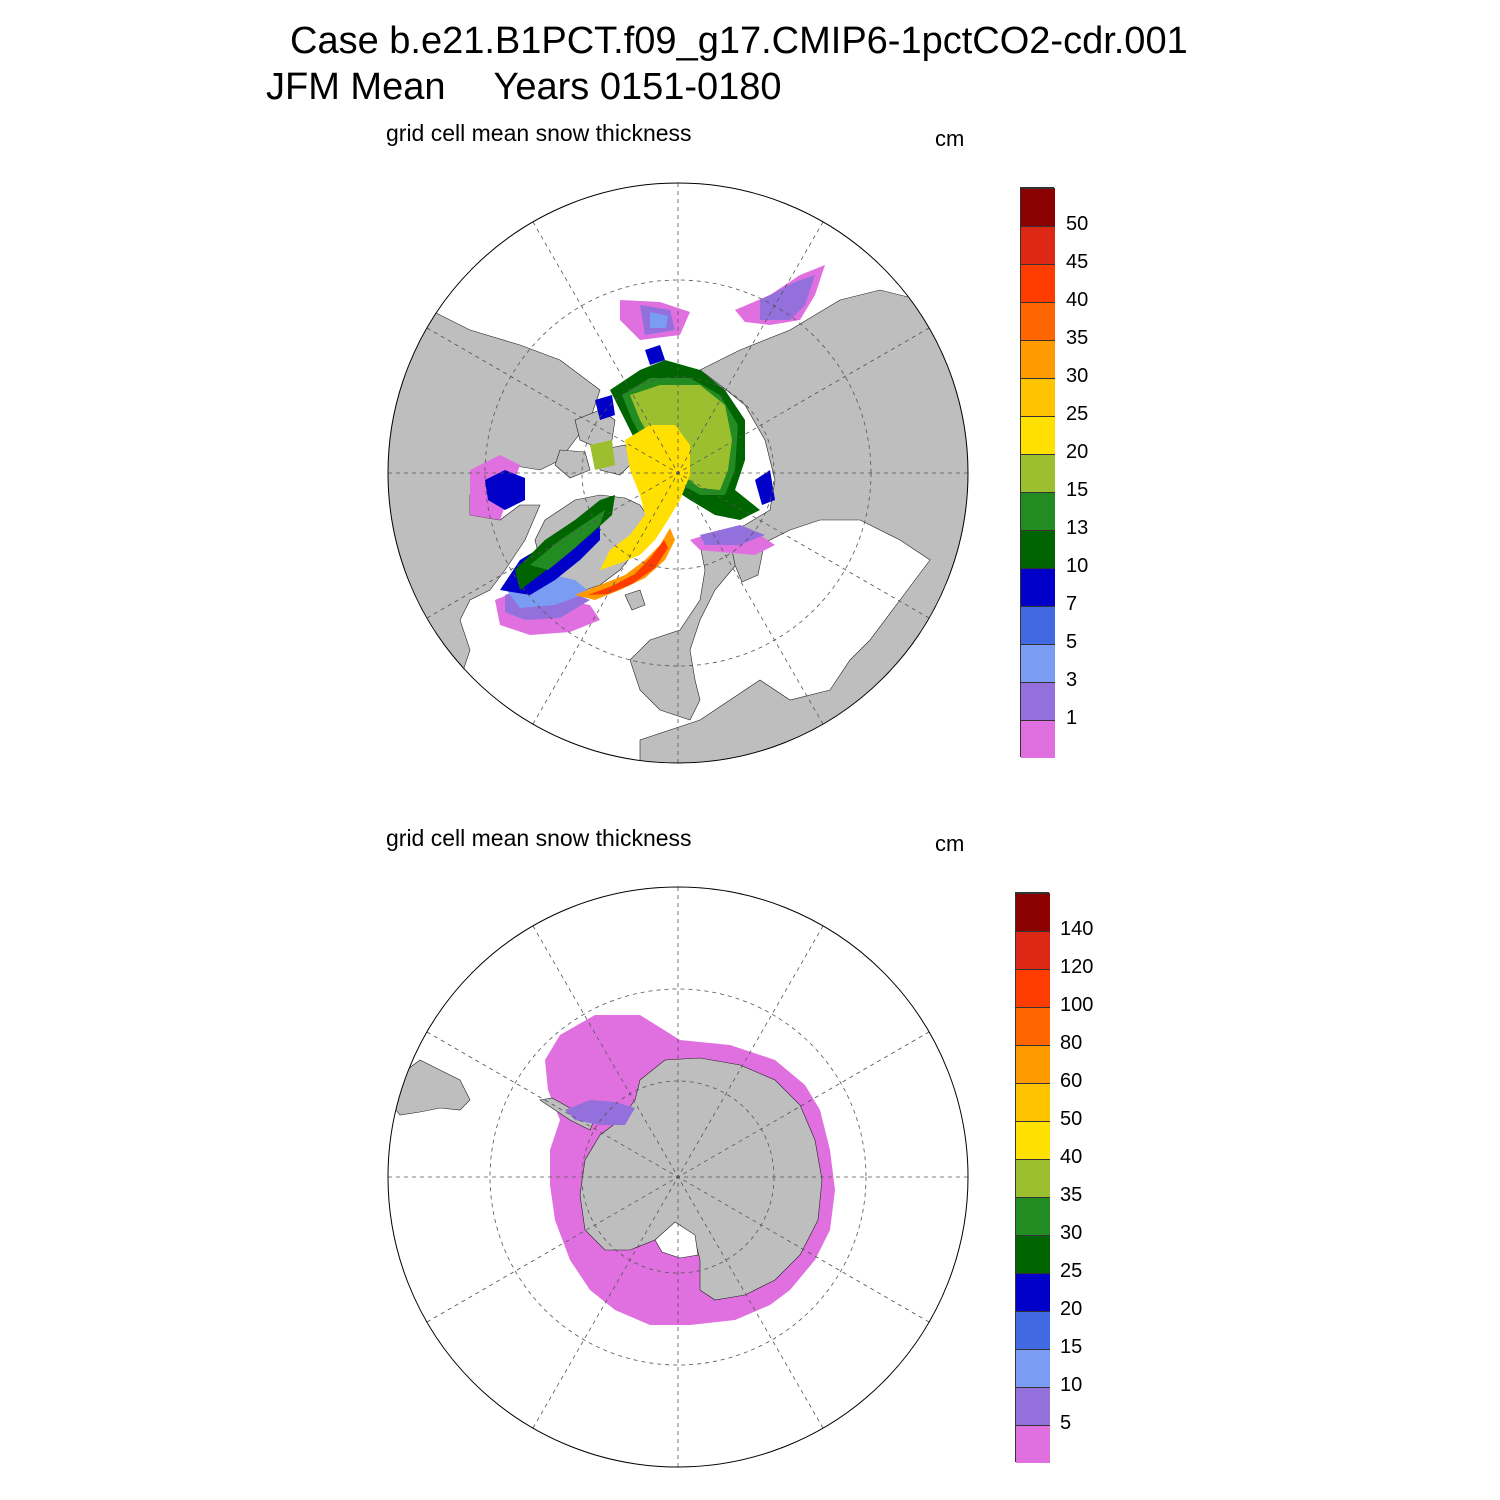  I want to click on south-america-land, so click(429, 1087).